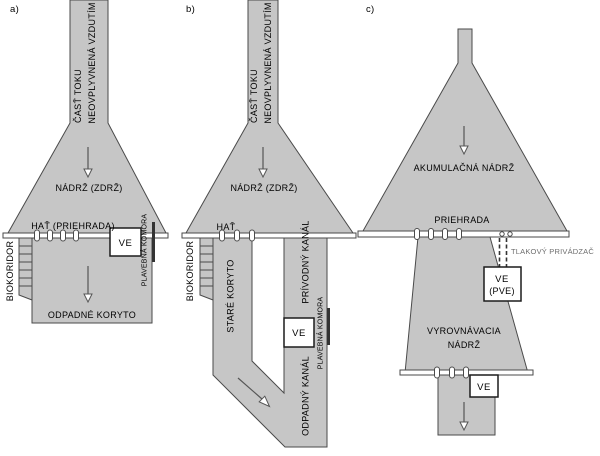 Image resolution: width=600 pixels, height=456 pixels. Describe the element at coordinates (552, 251) in the screenshot. I see `panel-c-penstock-label: TLAKOVÝ PRIVÁDZAČ` at that location.